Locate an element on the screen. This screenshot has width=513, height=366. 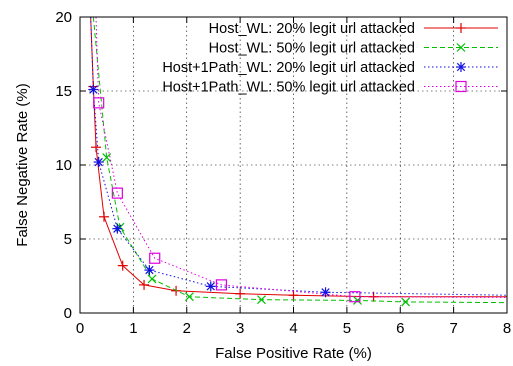
legend-entry: Host+1Path_WL: 20% legit url attacked is located at coordinates (330, 68).